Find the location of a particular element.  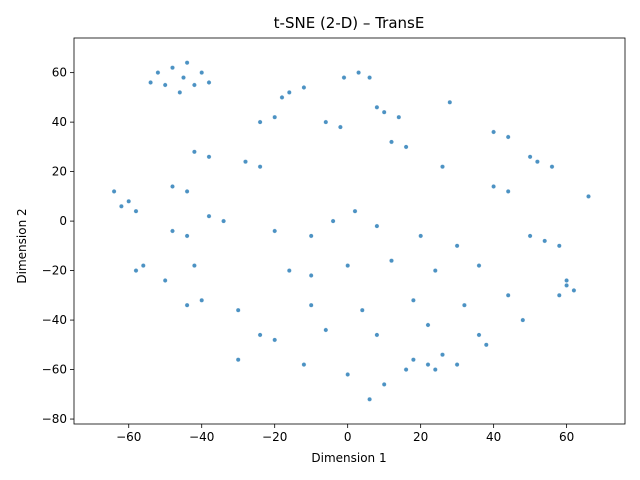

y-tick-label: 20 is located at coordinates (59, 172).